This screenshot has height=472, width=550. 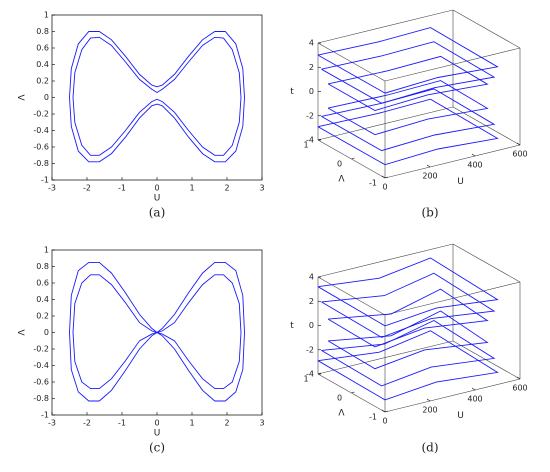 What do you see at coordinates (311, 325) in the screenshot?
I see `z-tick-label: 0` at bounding box center [311, 325].